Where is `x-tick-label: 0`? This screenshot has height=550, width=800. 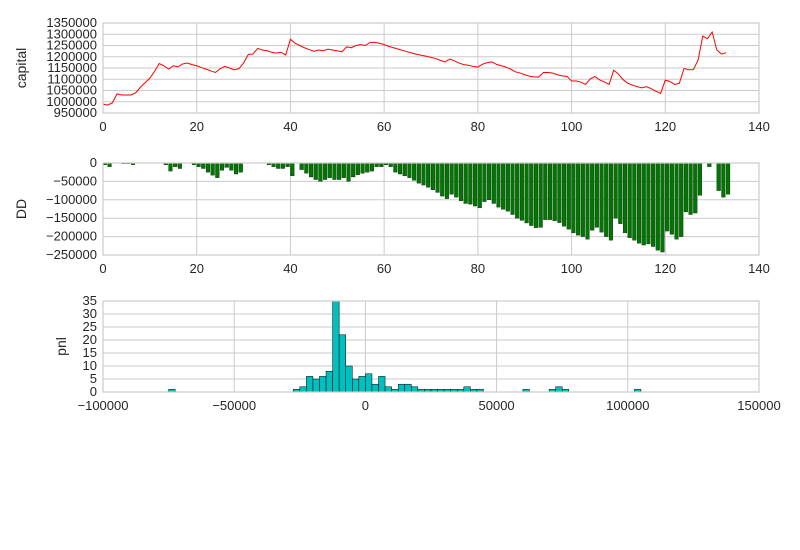
x-tick-label: 0 is located at coordinates (102, 268).